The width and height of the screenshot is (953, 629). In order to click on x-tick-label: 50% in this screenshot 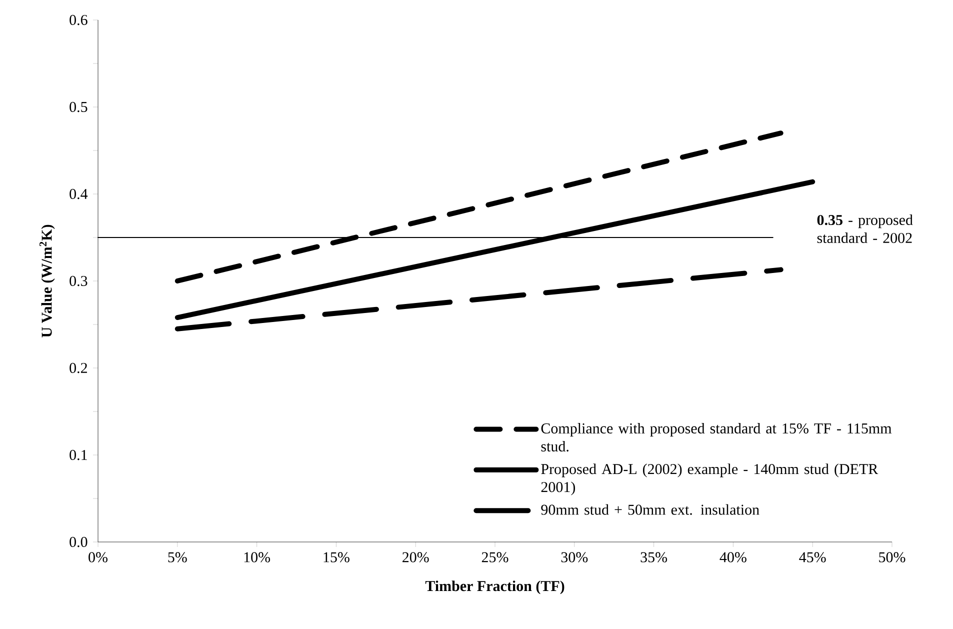, I will do `click(892, 557)`.